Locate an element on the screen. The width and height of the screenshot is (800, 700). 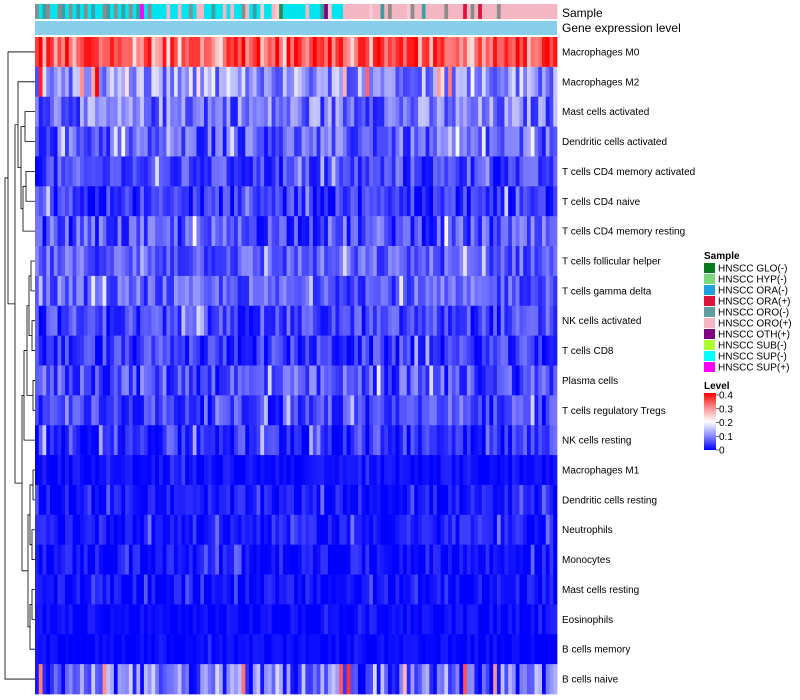
legend-item-label: HNSCC ORA(+) is located at coordinates (754, 302).